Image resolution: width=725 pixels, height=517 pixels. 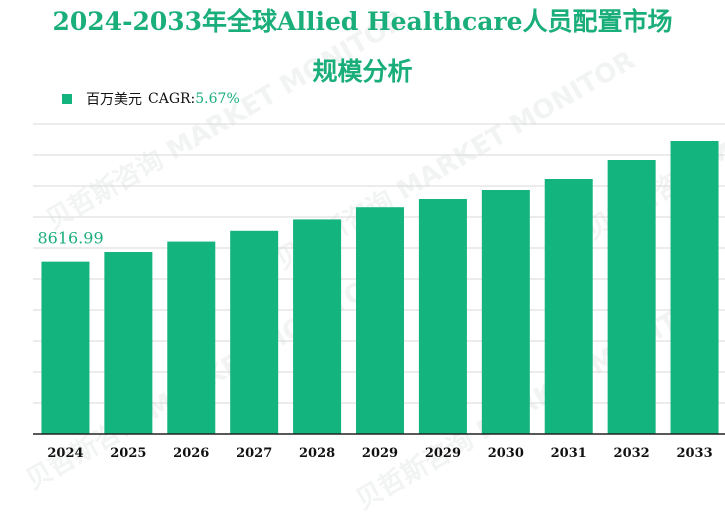 What do you see at coordinates (569, 453) in the screenshot?
I see `x-tick-label: 2031` at bounding box center [569, 453].